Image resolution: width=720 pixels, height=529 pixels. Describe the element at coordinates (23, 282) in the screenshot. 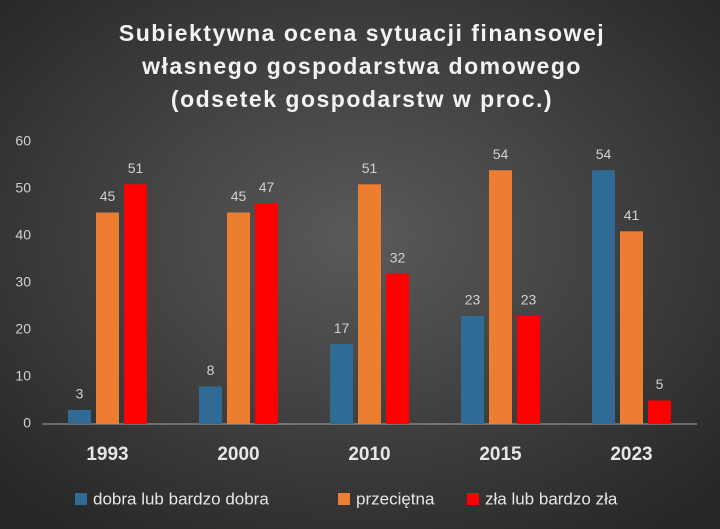

I see `y-tick-label: 30` at that location.